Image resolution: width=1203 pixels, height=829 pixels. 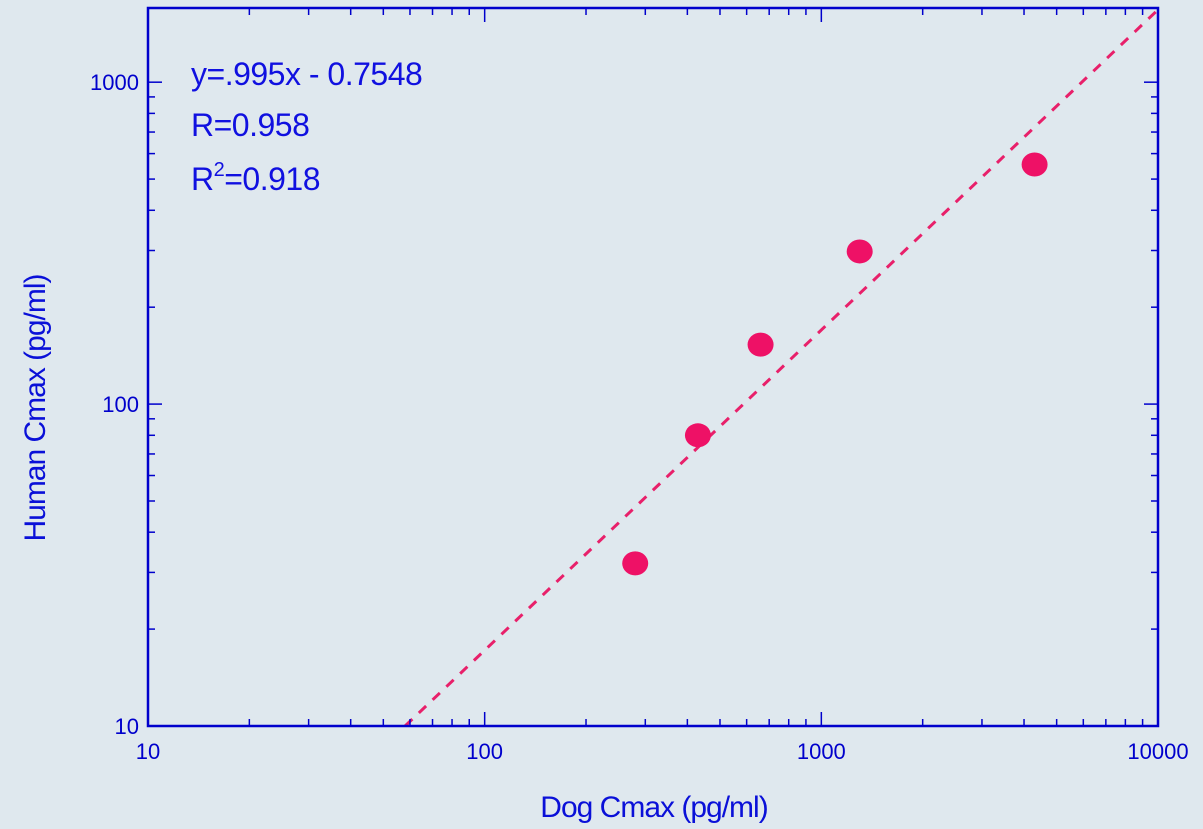 I want to click on r-squared-label: R2=0.918, so click(x=255, y=178).